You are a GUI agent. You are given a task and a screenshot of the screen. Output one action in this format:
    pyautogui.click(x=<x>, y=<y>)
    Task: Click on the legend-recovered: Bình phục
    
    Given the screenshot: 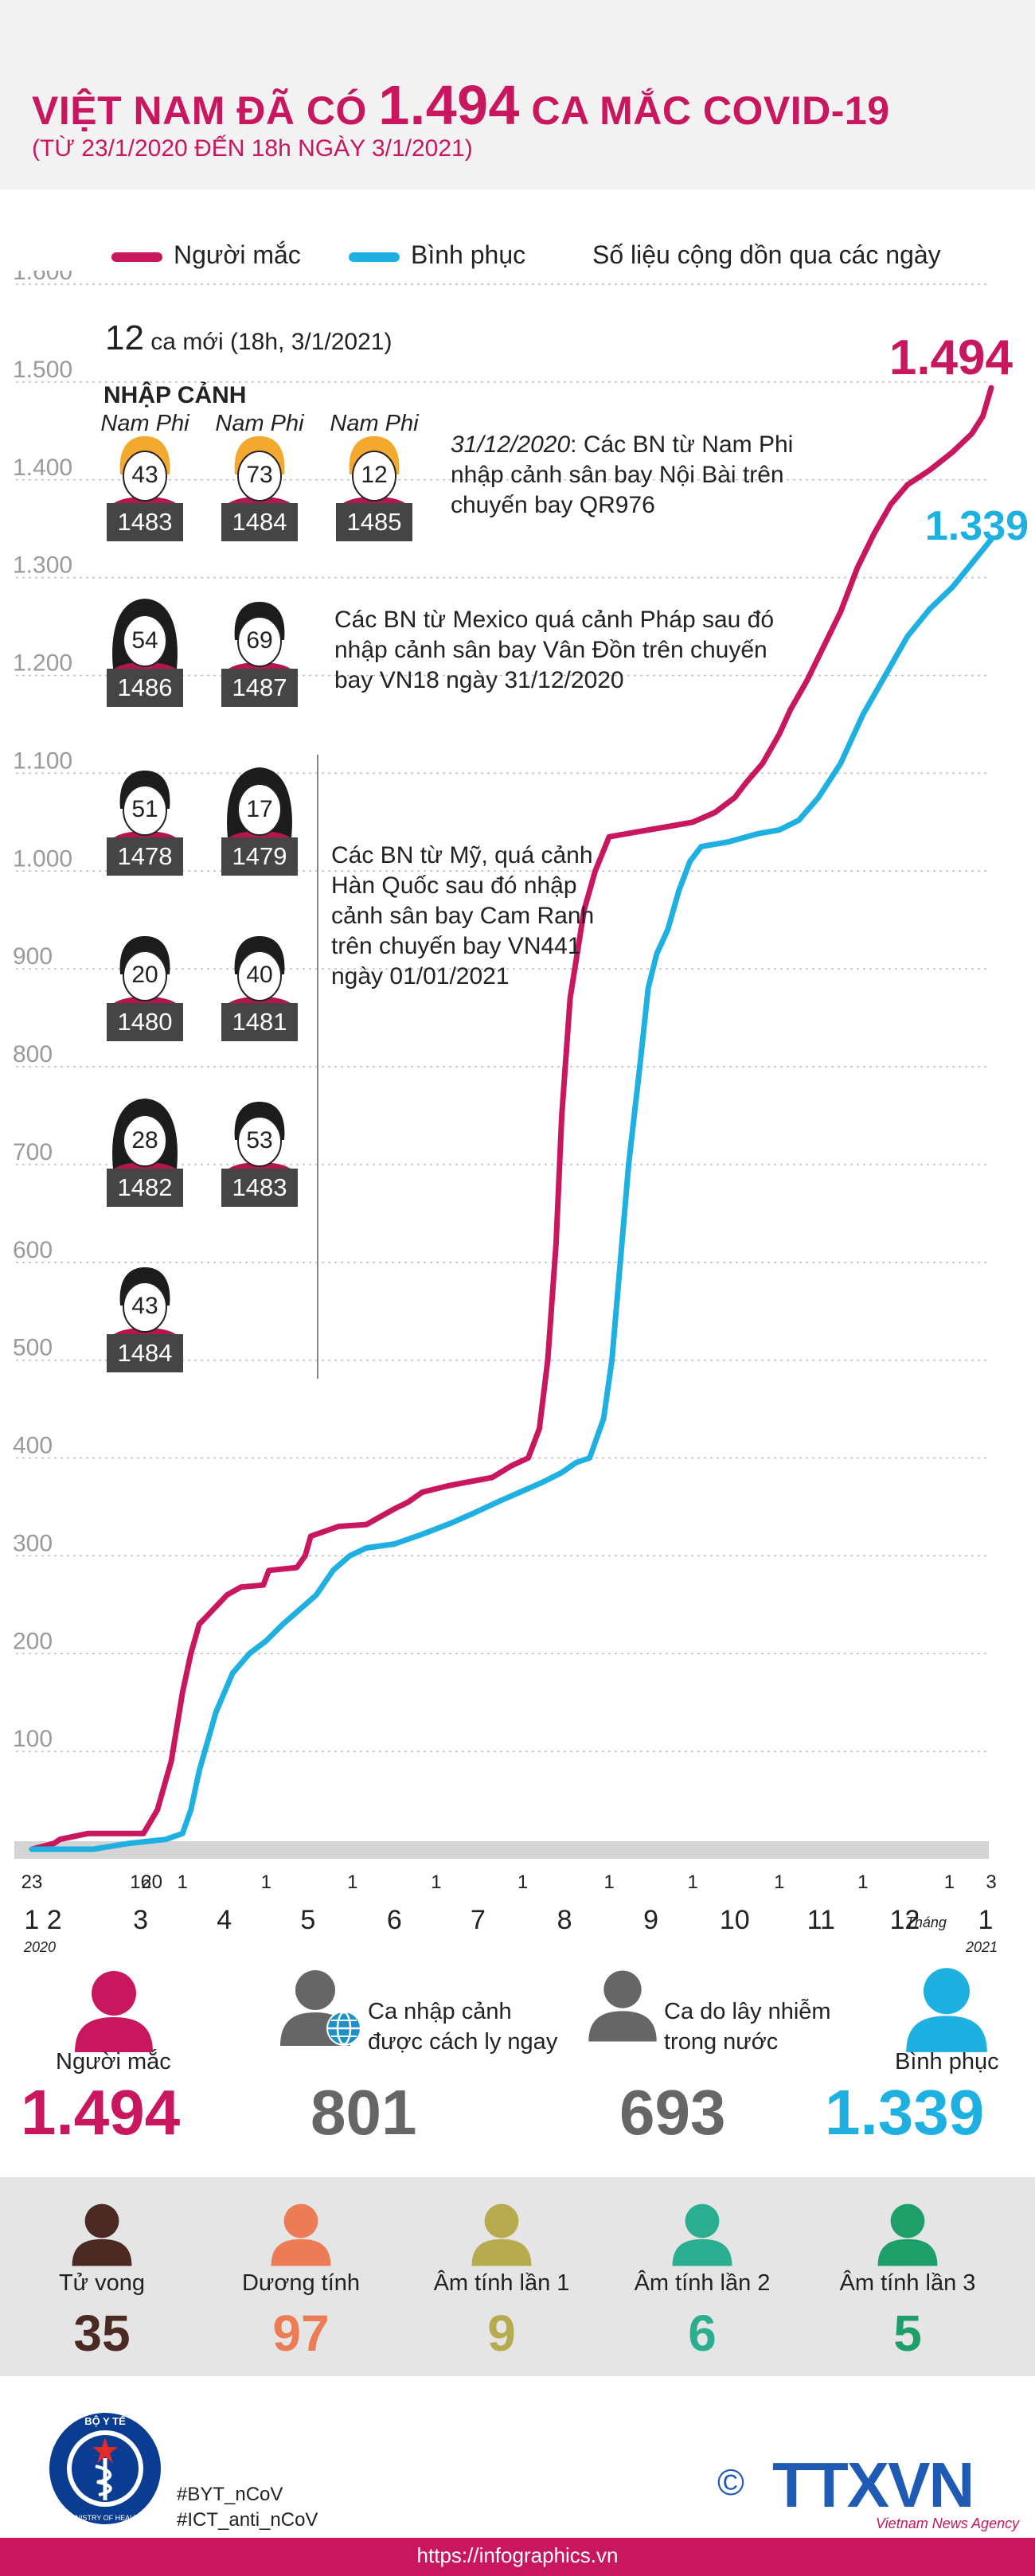 What is the action you would take?
    pyautogui.click(x=437, y=255)
    